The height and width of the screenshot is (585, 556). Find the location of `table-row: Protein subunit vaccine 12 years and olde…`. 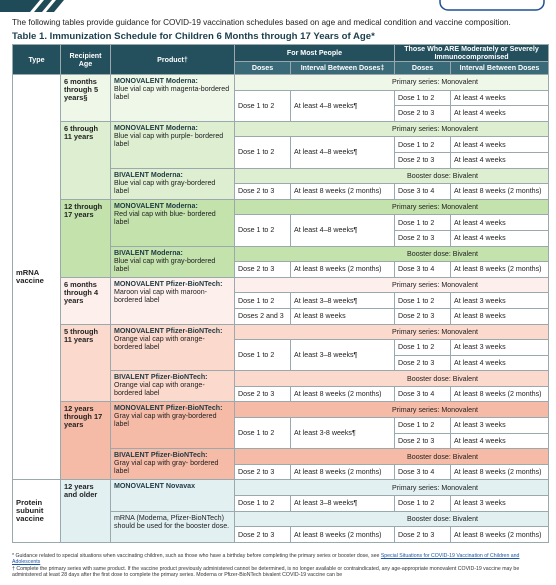

table-row: Protein subunit vaccine 12 years and olde… is located at coordinates (280, 511).